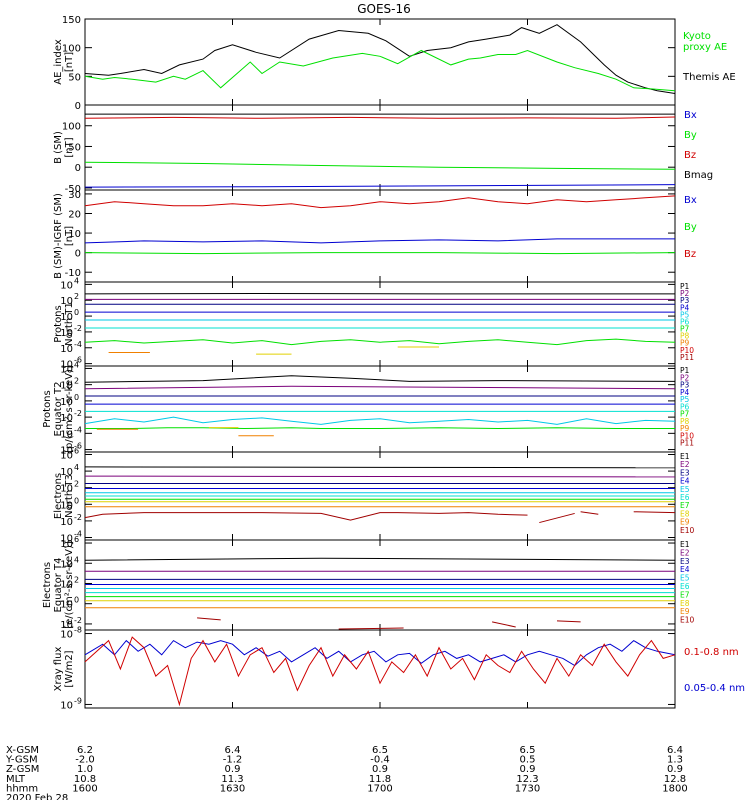 The image size is (750, 800). Describe the element at coordinates (685, 377) in the screenshot. I see `legend-p2: P2` at that location.